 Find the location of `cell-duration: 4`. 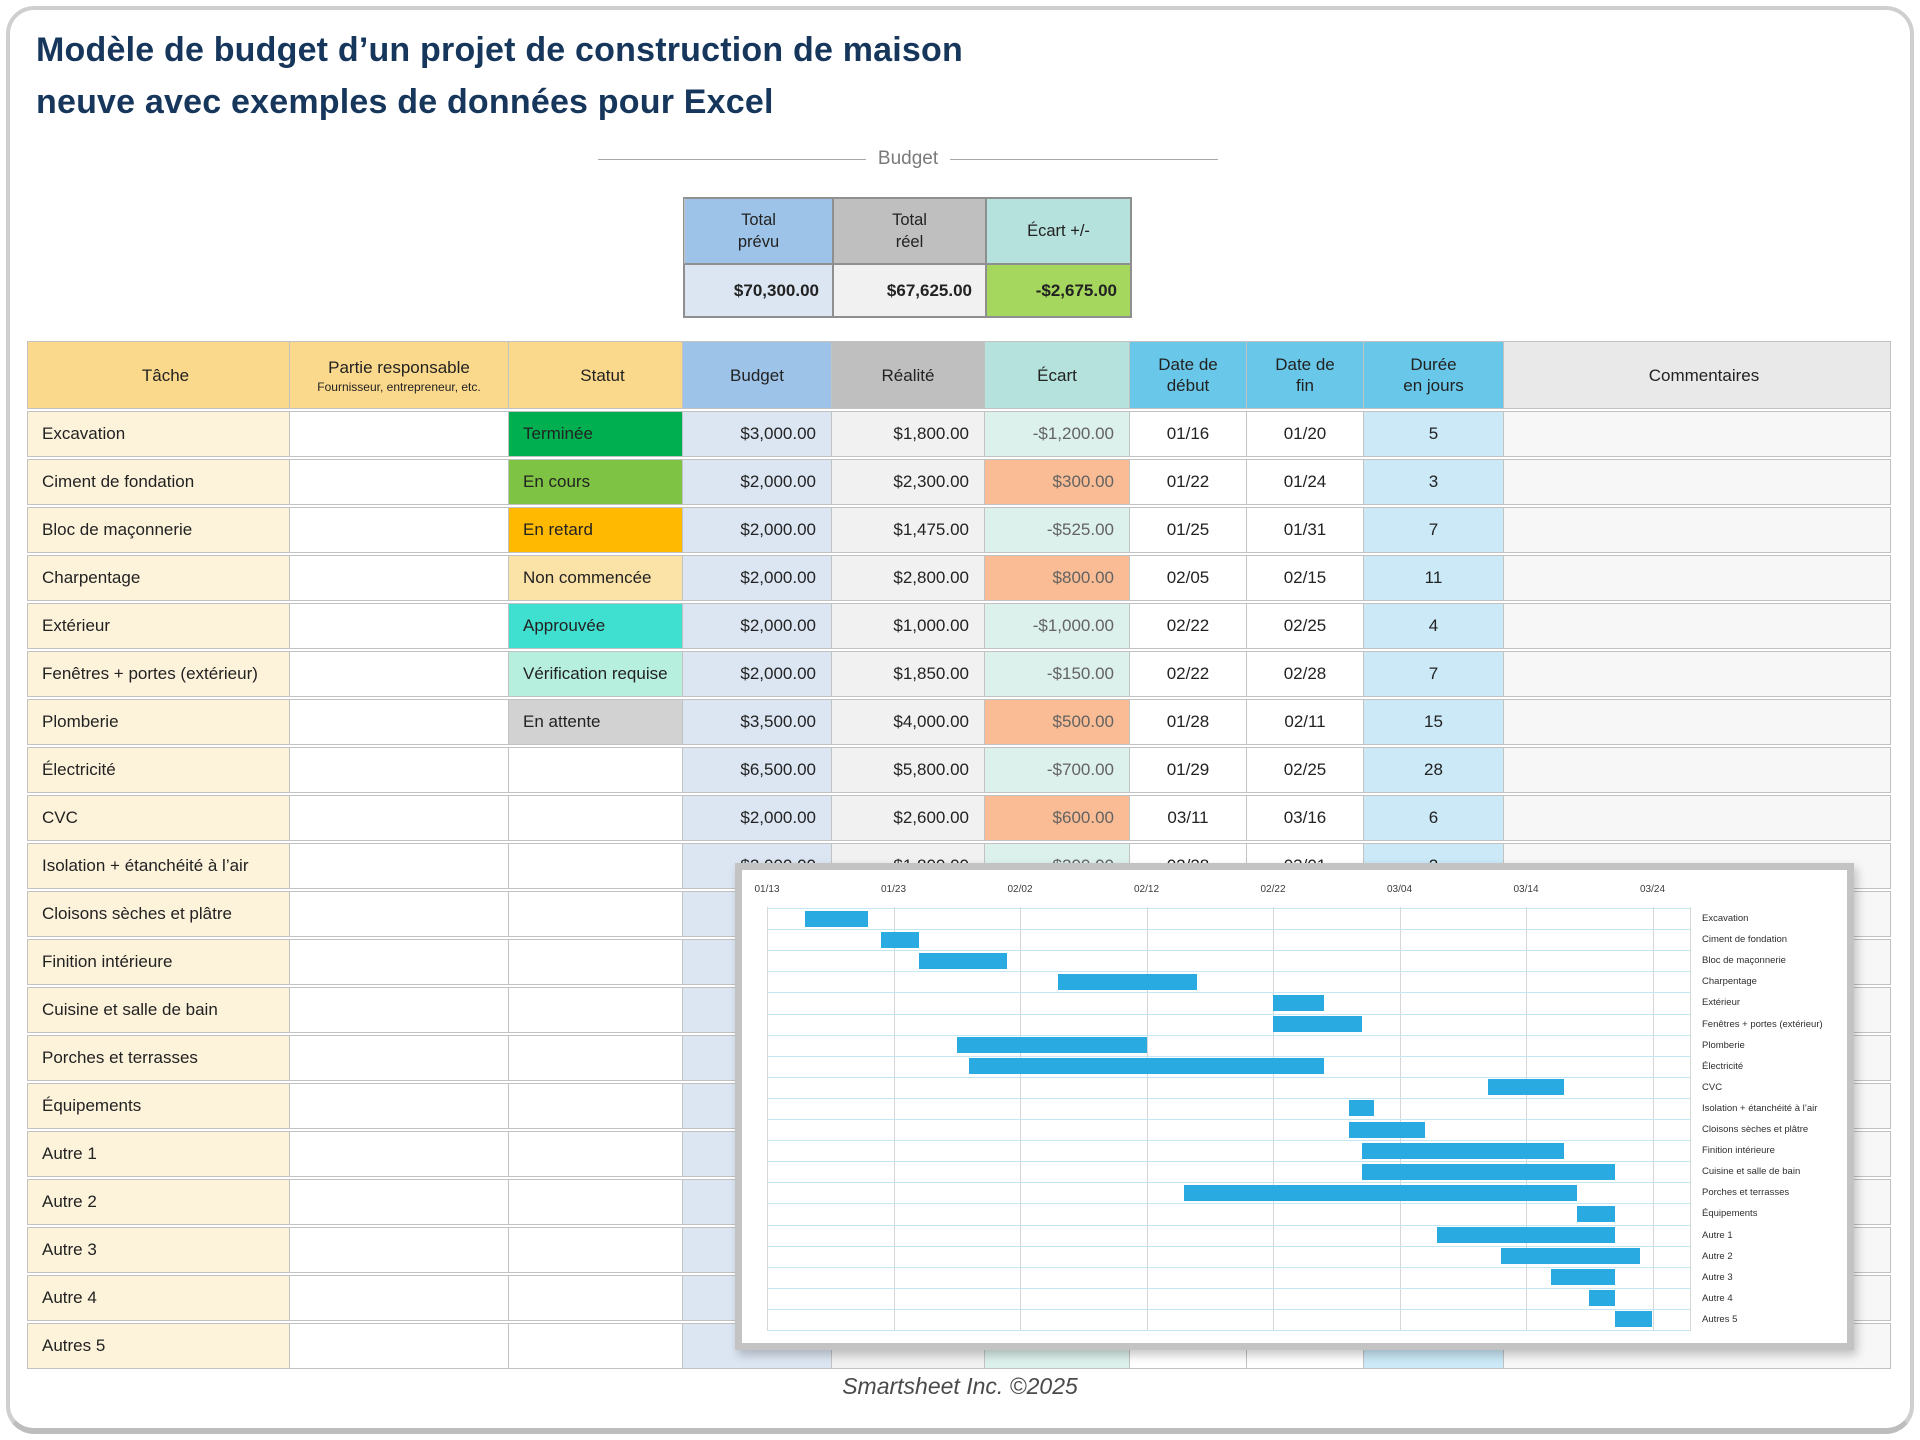

cell-duration: 4 is located at coordinates (1434, 626).